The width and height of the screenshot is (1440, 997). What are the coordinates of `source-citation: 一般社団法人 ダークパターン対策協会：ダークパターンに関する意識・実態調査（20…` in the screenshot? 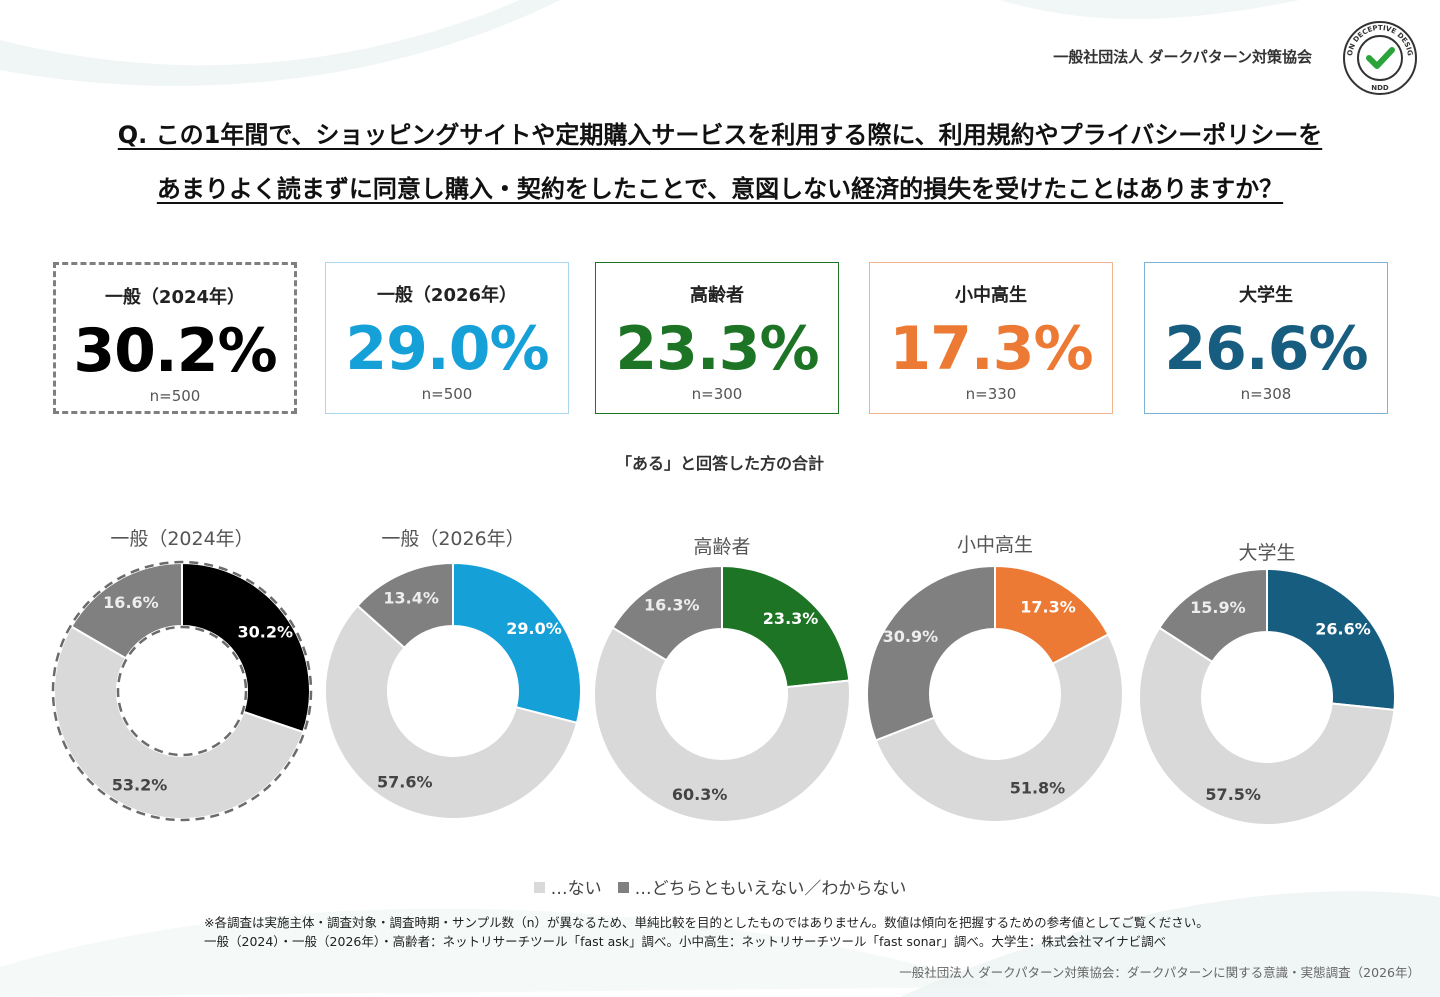 It's located at (1159, 972).